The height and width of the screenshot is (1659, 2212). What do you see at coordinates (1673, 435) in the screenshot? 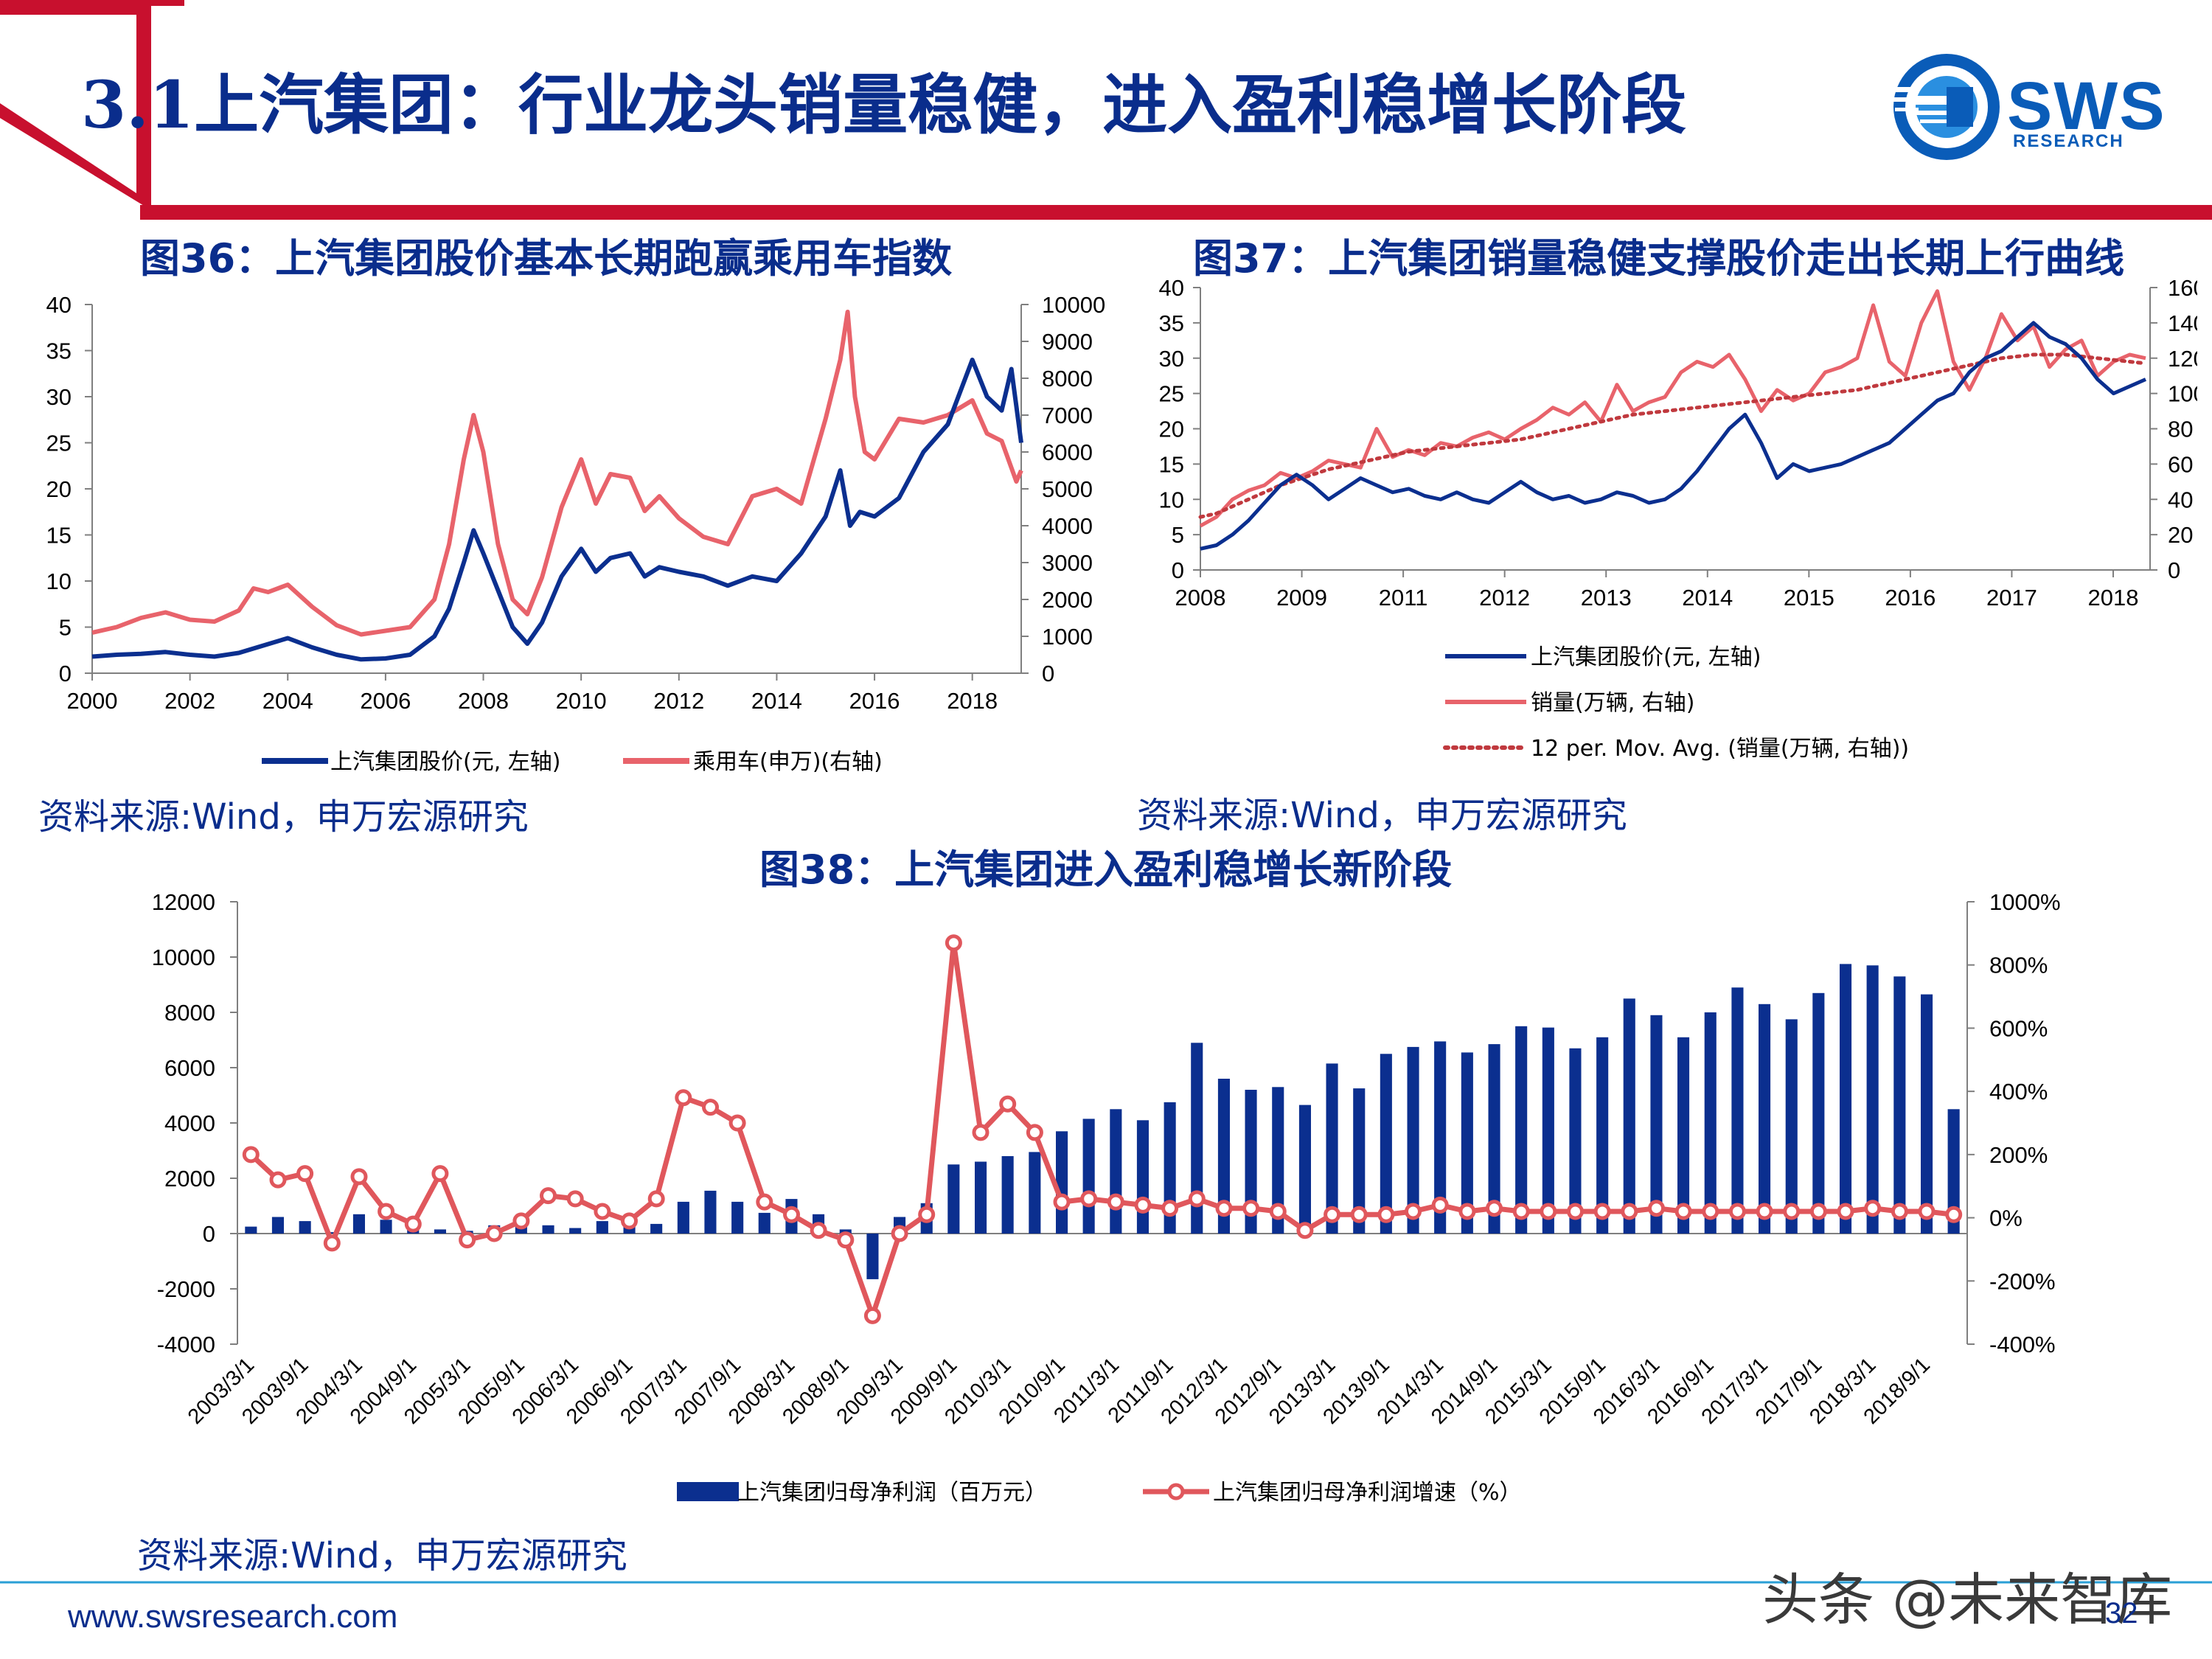
I see `series-line-moving-average` at bounding box center [1673, 435].